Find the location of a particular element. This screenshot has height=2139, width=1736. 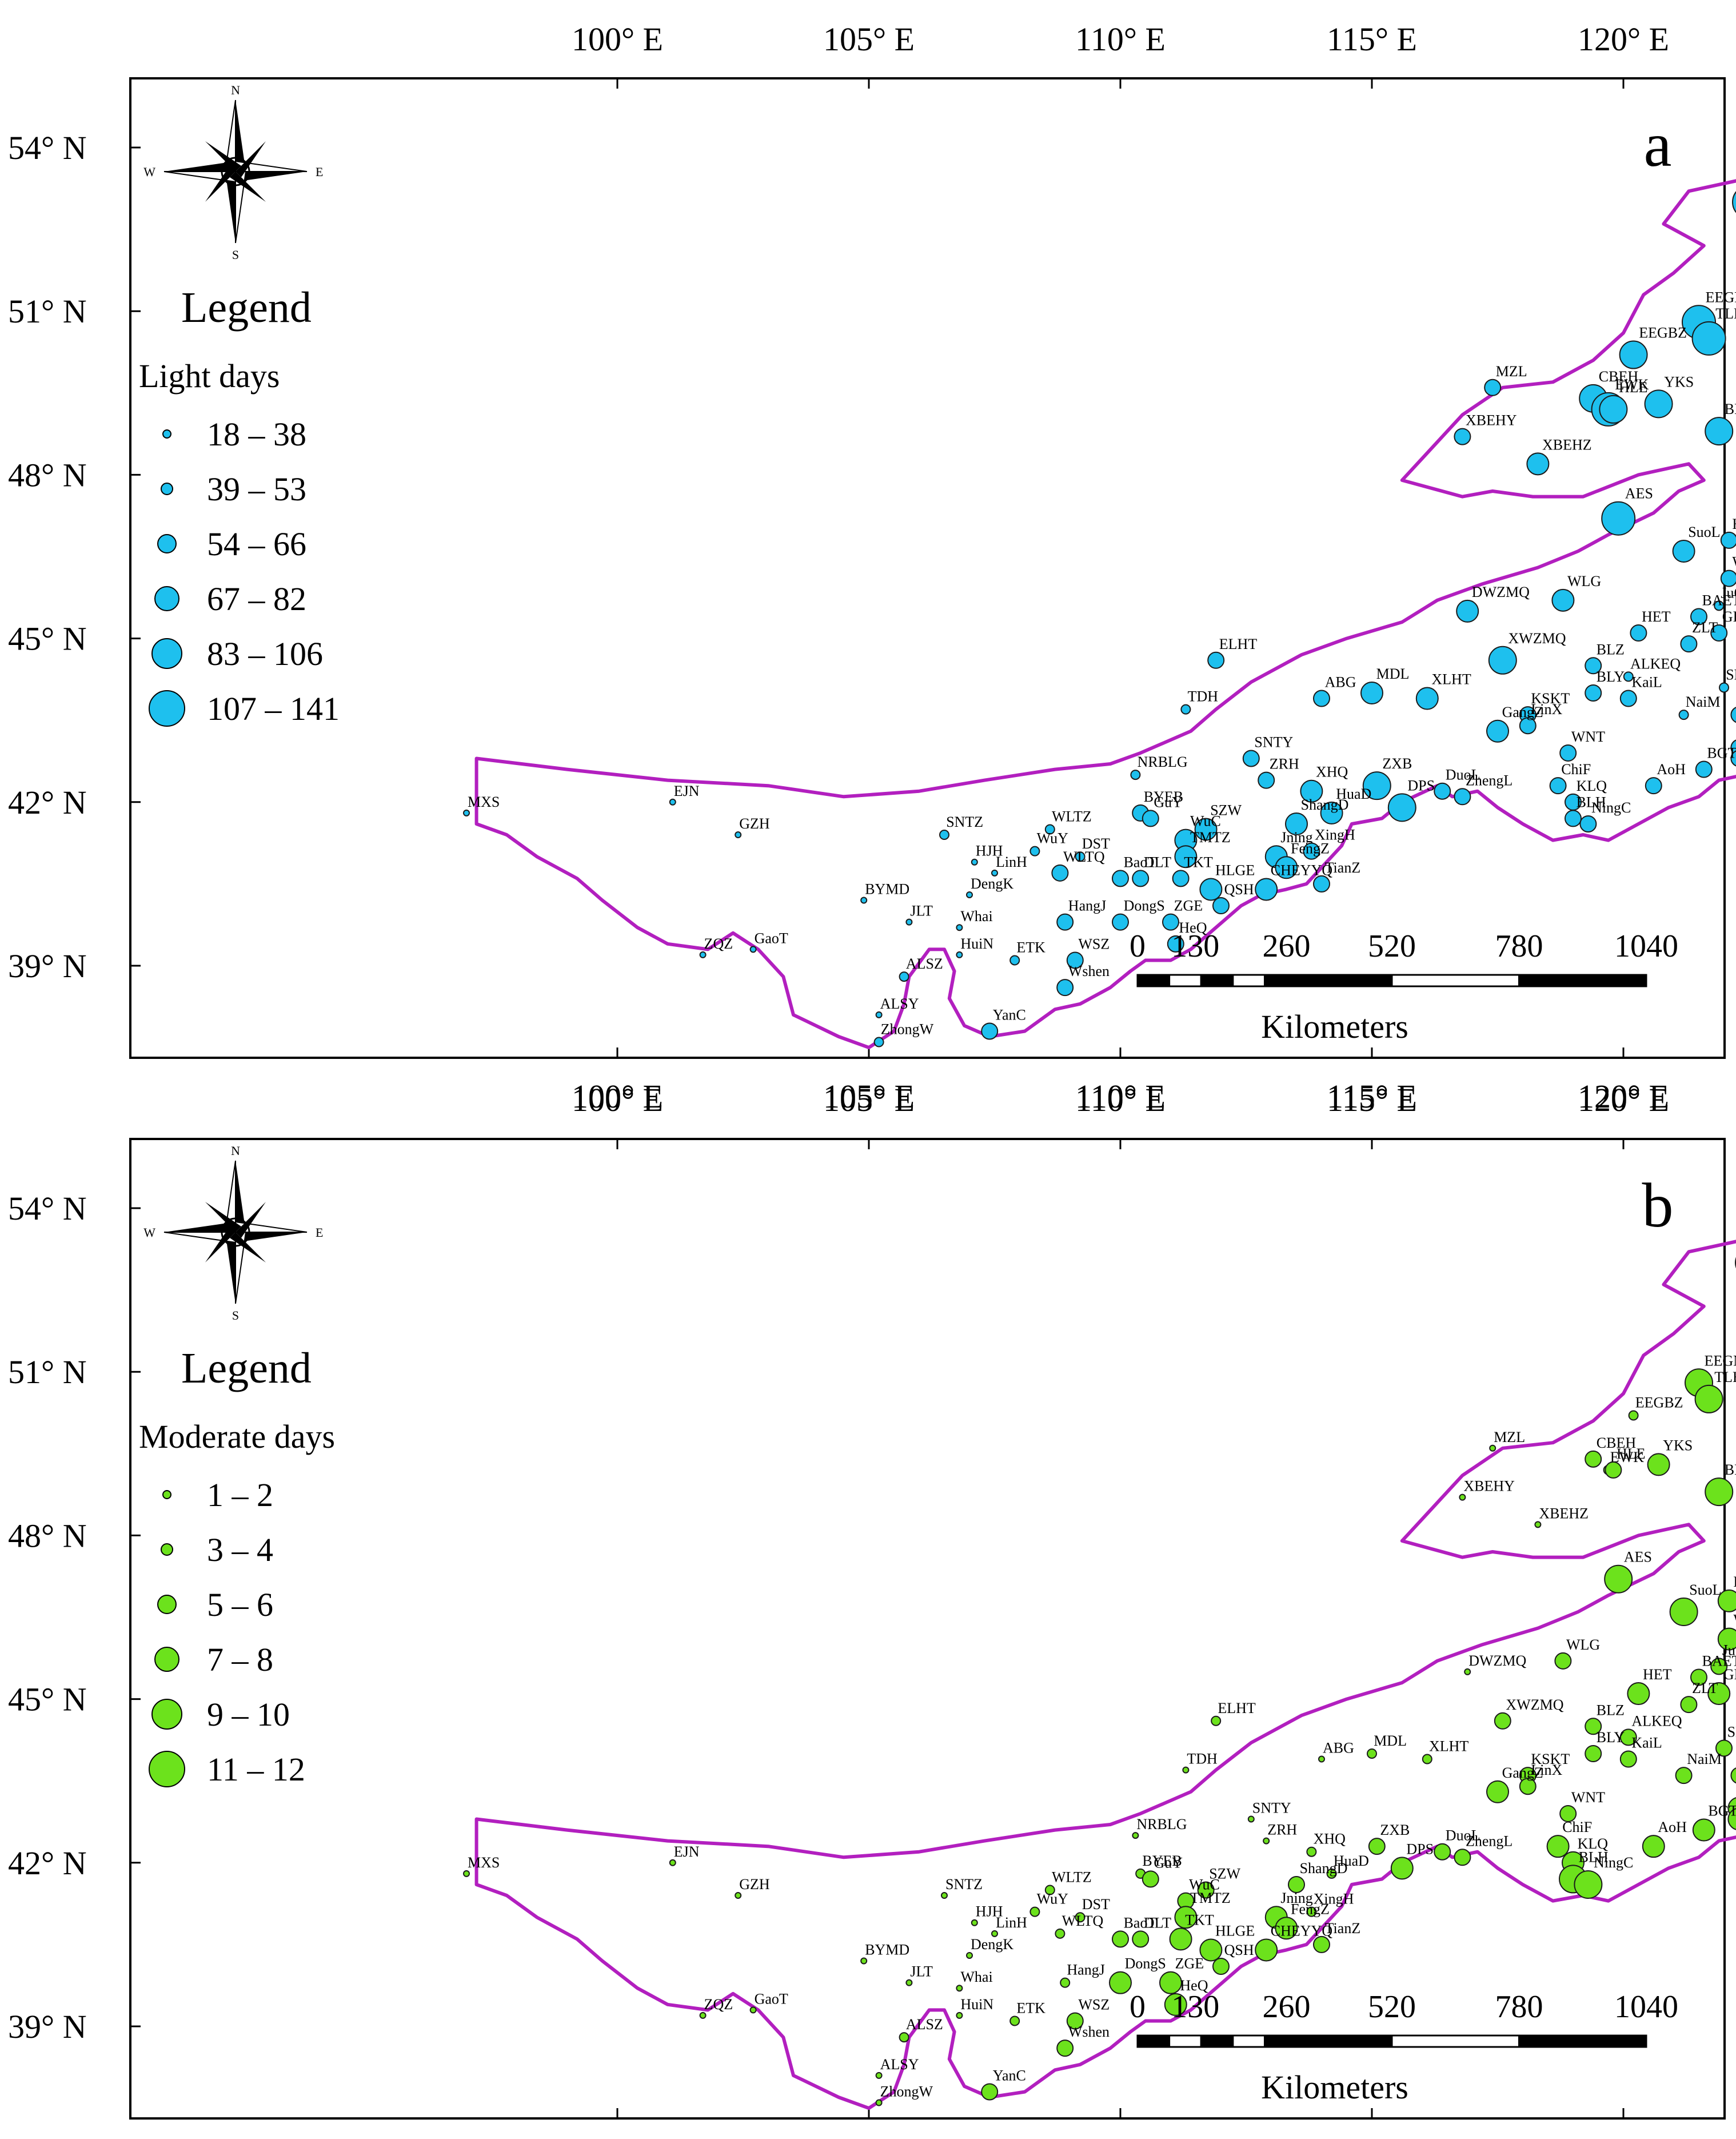

station-label: GuY is located at coordinates (1168, 1862).